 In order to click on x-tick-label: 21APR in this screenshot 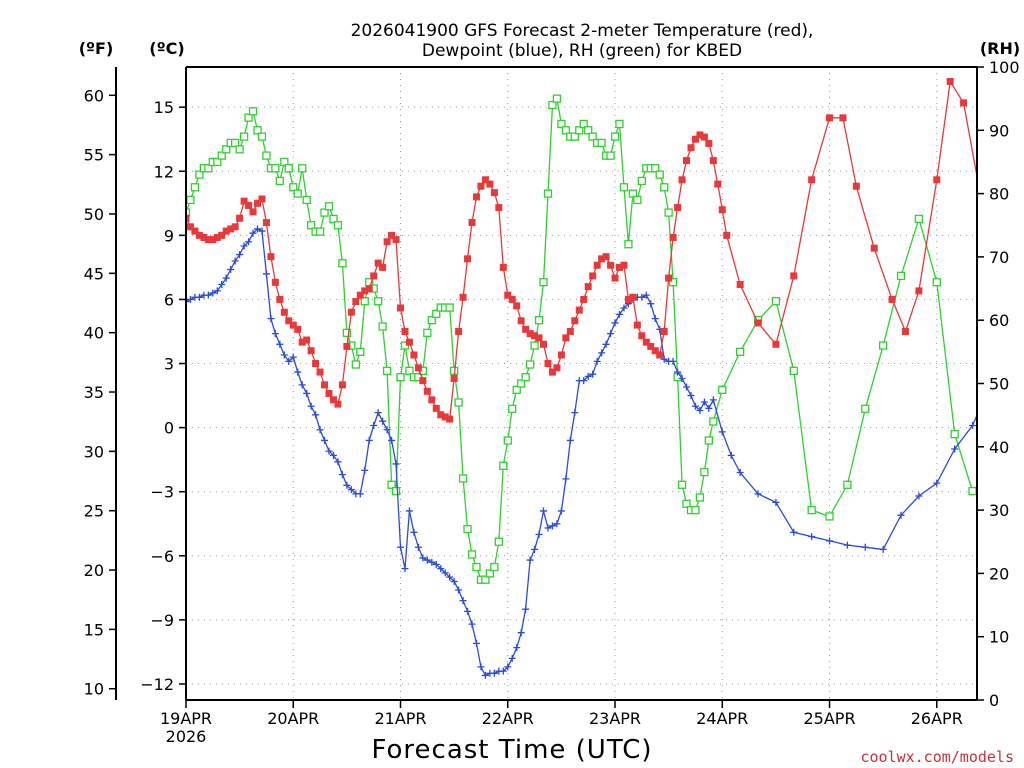, I will do `click(400, 718)`.